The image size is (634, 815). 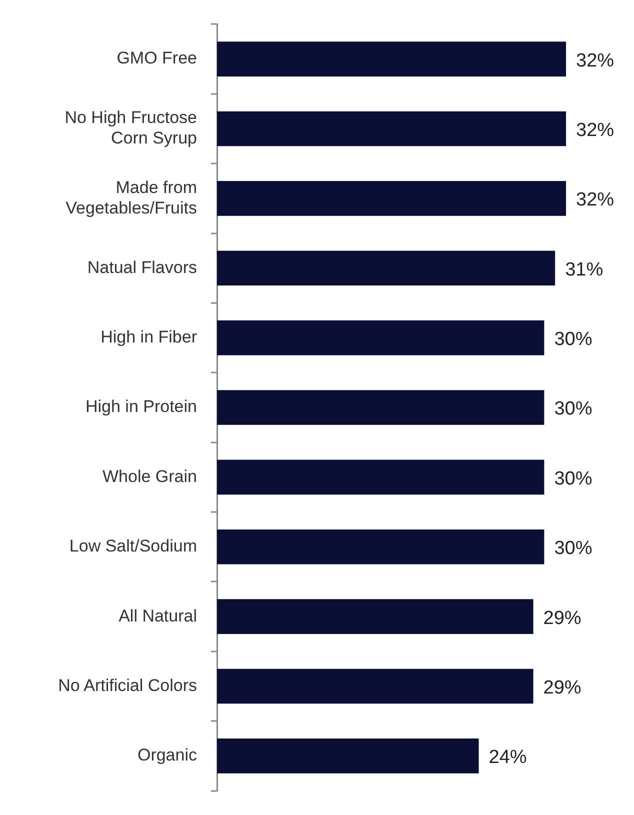 What do you see at coordinates (133, 546) in the screenshot?
I see `y-tick-label: Low Salt/Sodium` at bounding box center [133, 546].